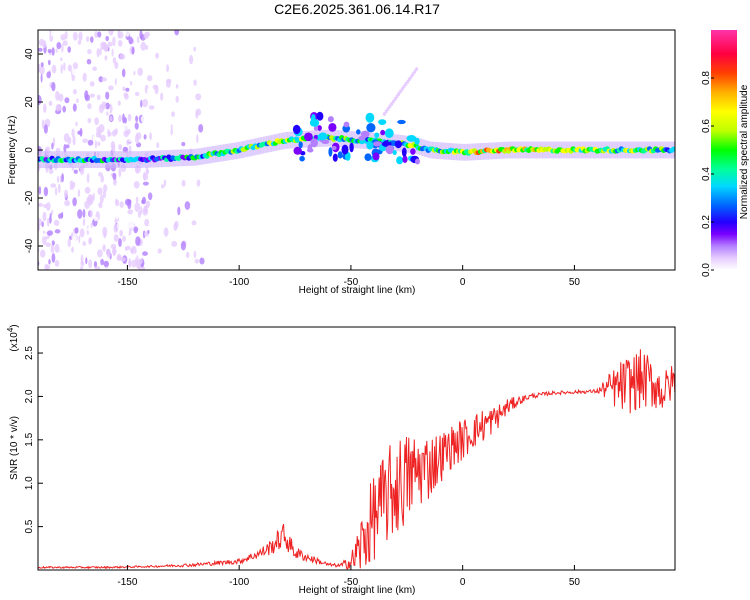 The width and height of the screenshot is (750, 600). I want to click on snr-ytick-label: 2.0, so click(29, 396).